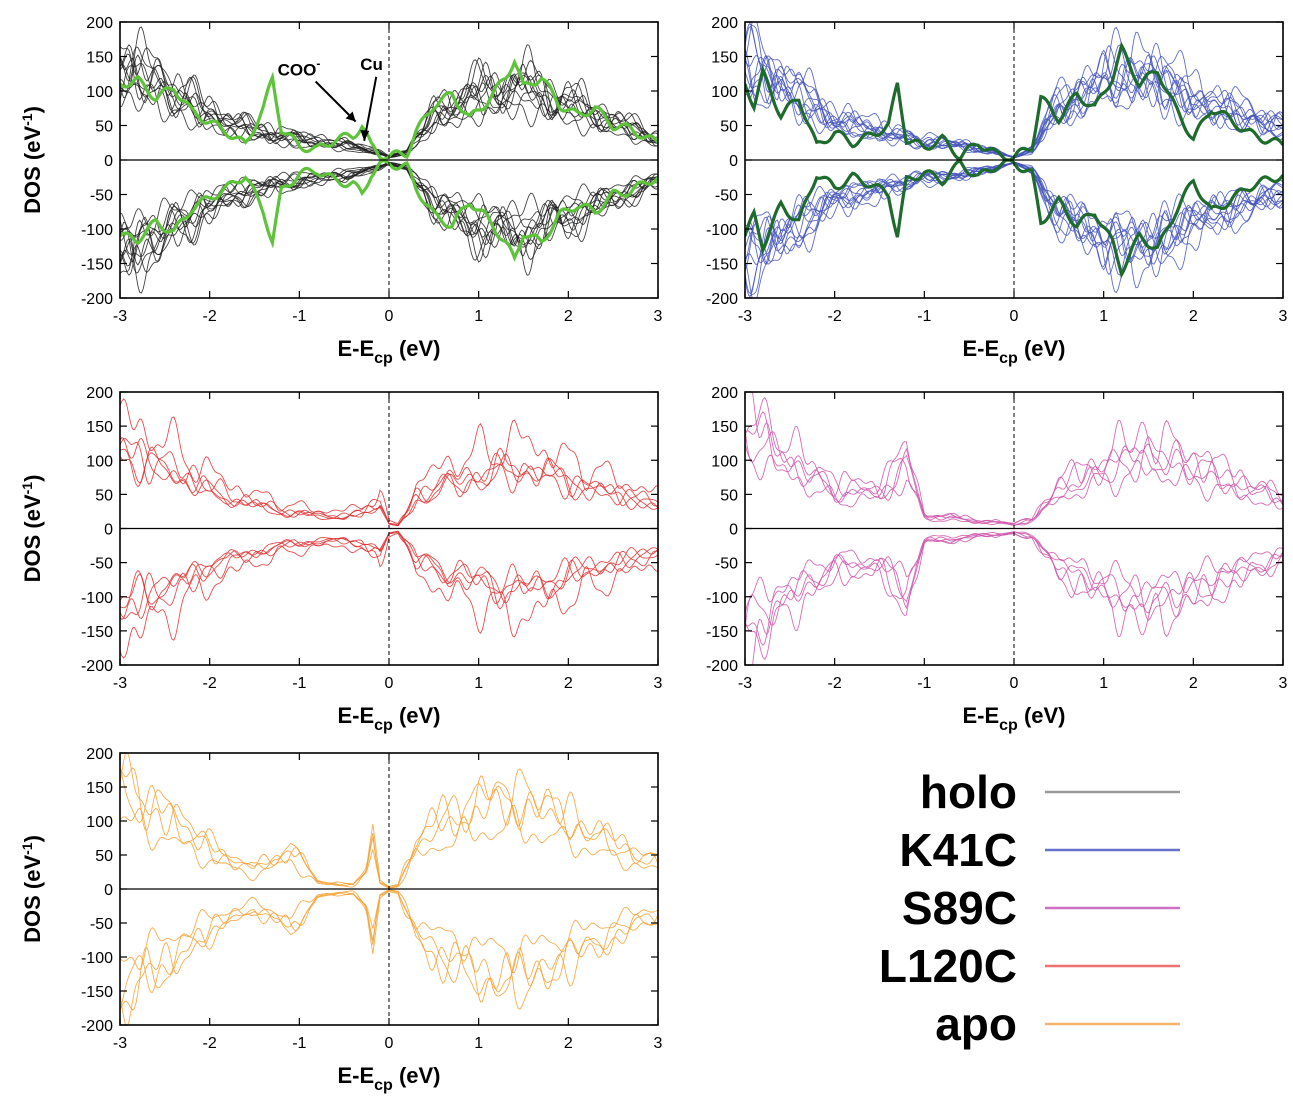  I want to click on legend-label-l120c: L120C, so click(948, 966).